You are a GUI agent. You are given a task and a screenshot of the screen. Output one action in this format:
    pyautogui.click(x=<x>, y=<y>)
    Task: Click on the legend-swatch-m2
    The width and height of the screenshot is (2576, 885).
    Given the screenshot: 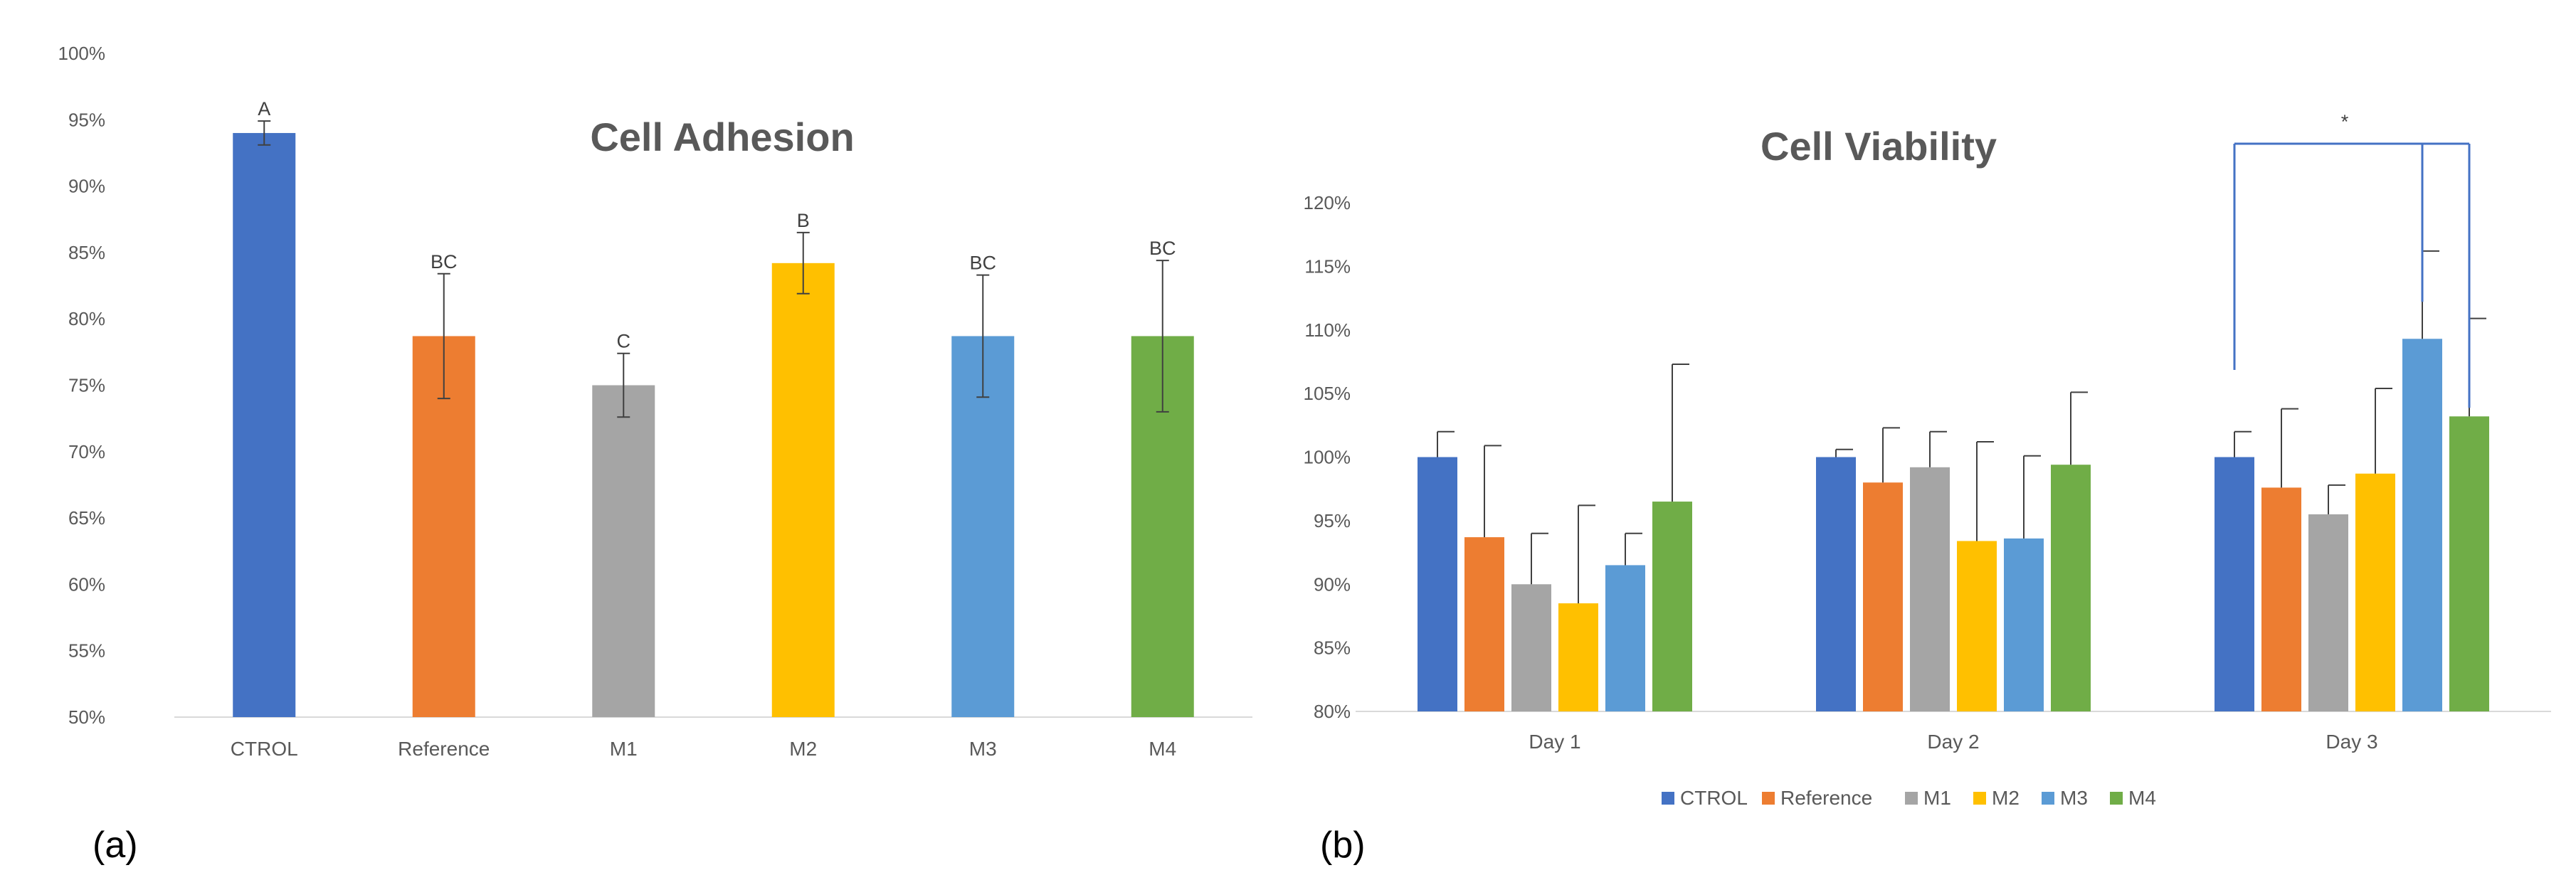 What is the action you would take?
    pyautogui.click(x=1979, y=798)
    